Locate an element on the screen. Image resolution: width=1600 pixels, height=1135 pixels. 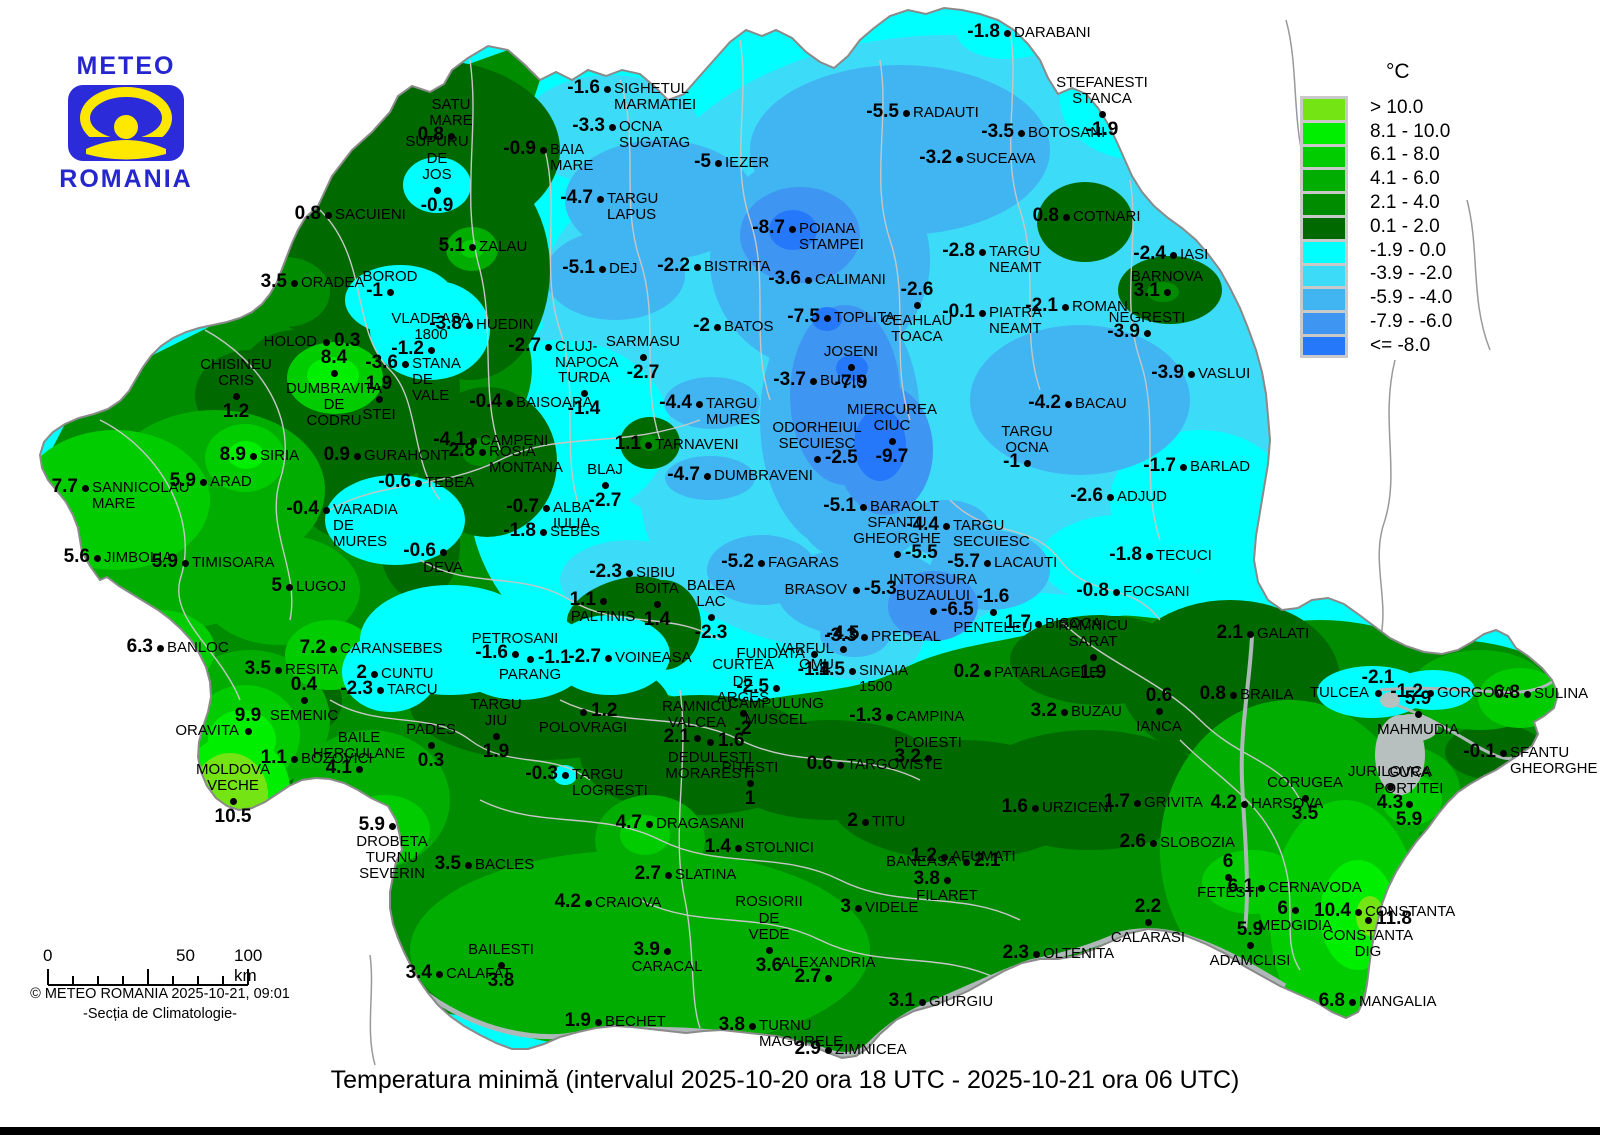
station-name: SLOBOZIA is located at coordinates (1198, 842).